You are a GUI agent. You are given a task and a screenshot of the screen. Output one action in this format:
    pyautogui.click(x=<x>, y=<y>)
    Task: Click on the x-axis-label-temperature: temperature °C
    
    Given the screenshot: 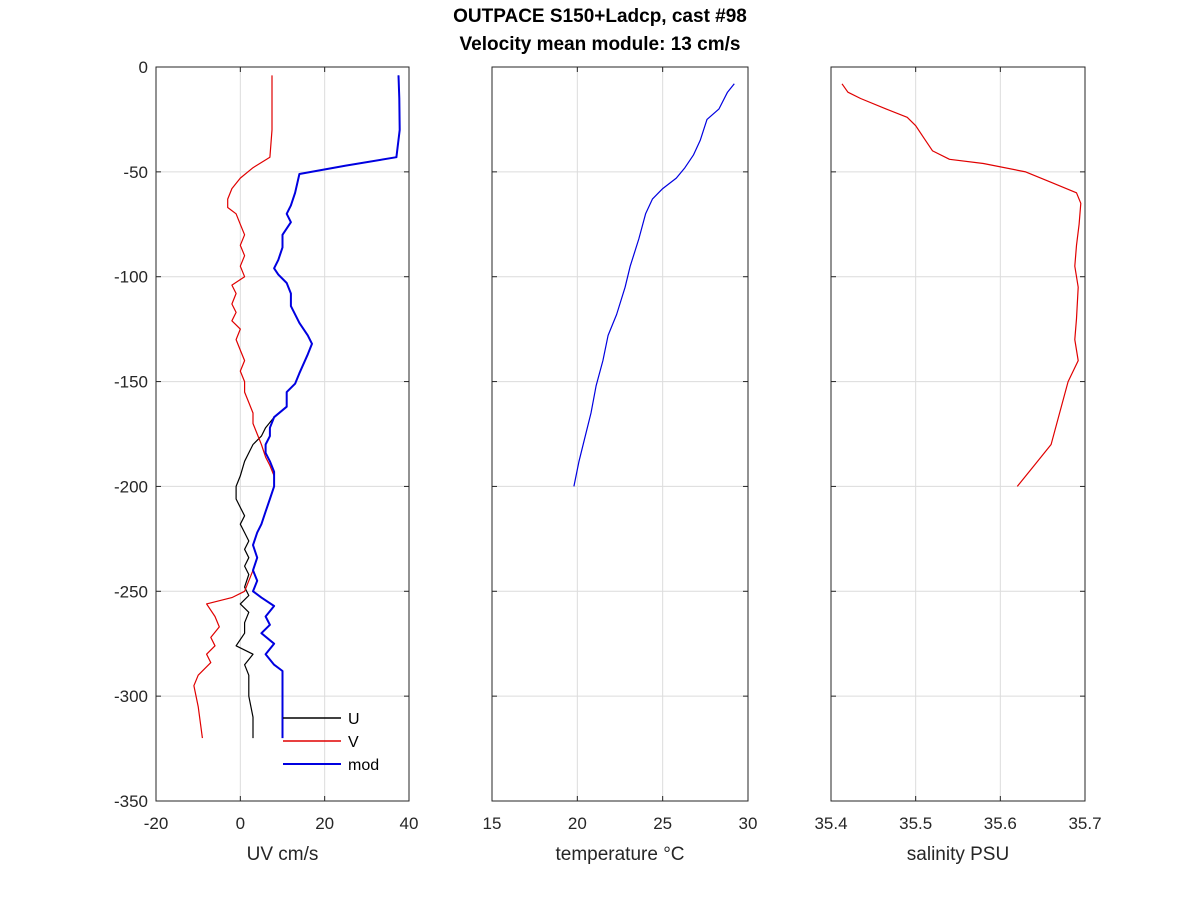 What is the action you would take?
    pyautogui.click(x=619, y=854)
    